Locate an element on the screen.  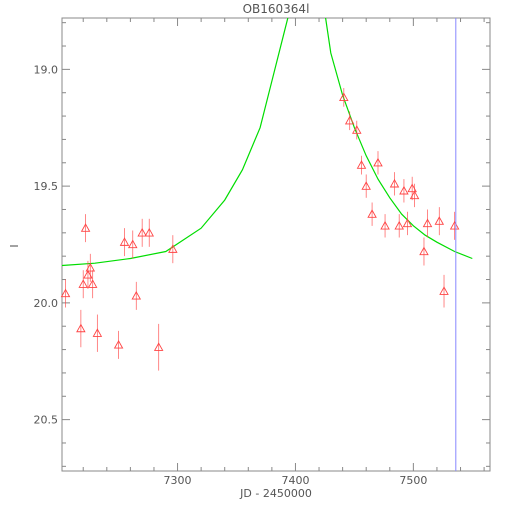
y-axis-label: I is located at coordinates (14, 245).